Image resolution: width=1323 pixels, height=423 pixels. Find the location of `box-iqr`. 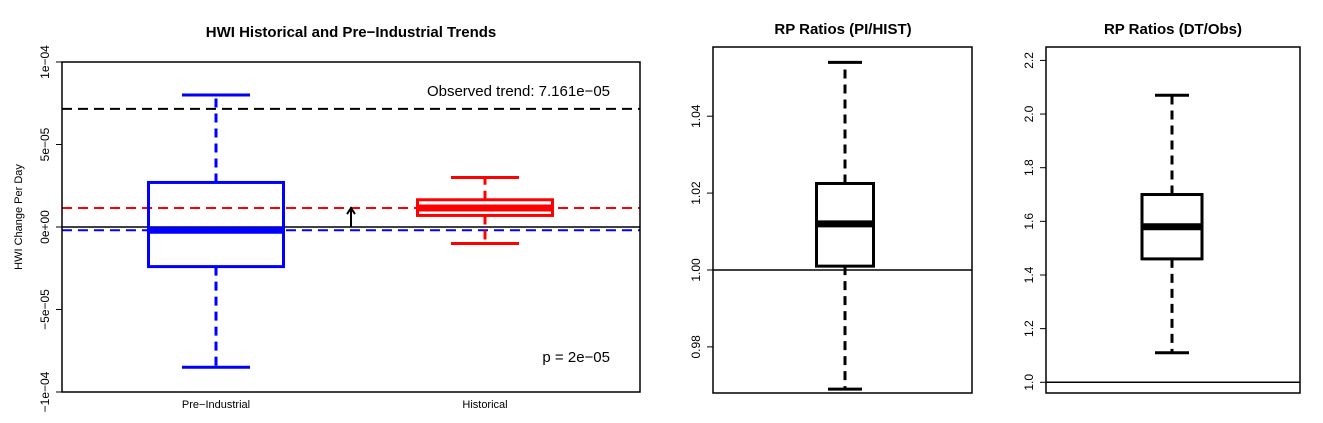

box-iqr is located at coordinates (216, 224).